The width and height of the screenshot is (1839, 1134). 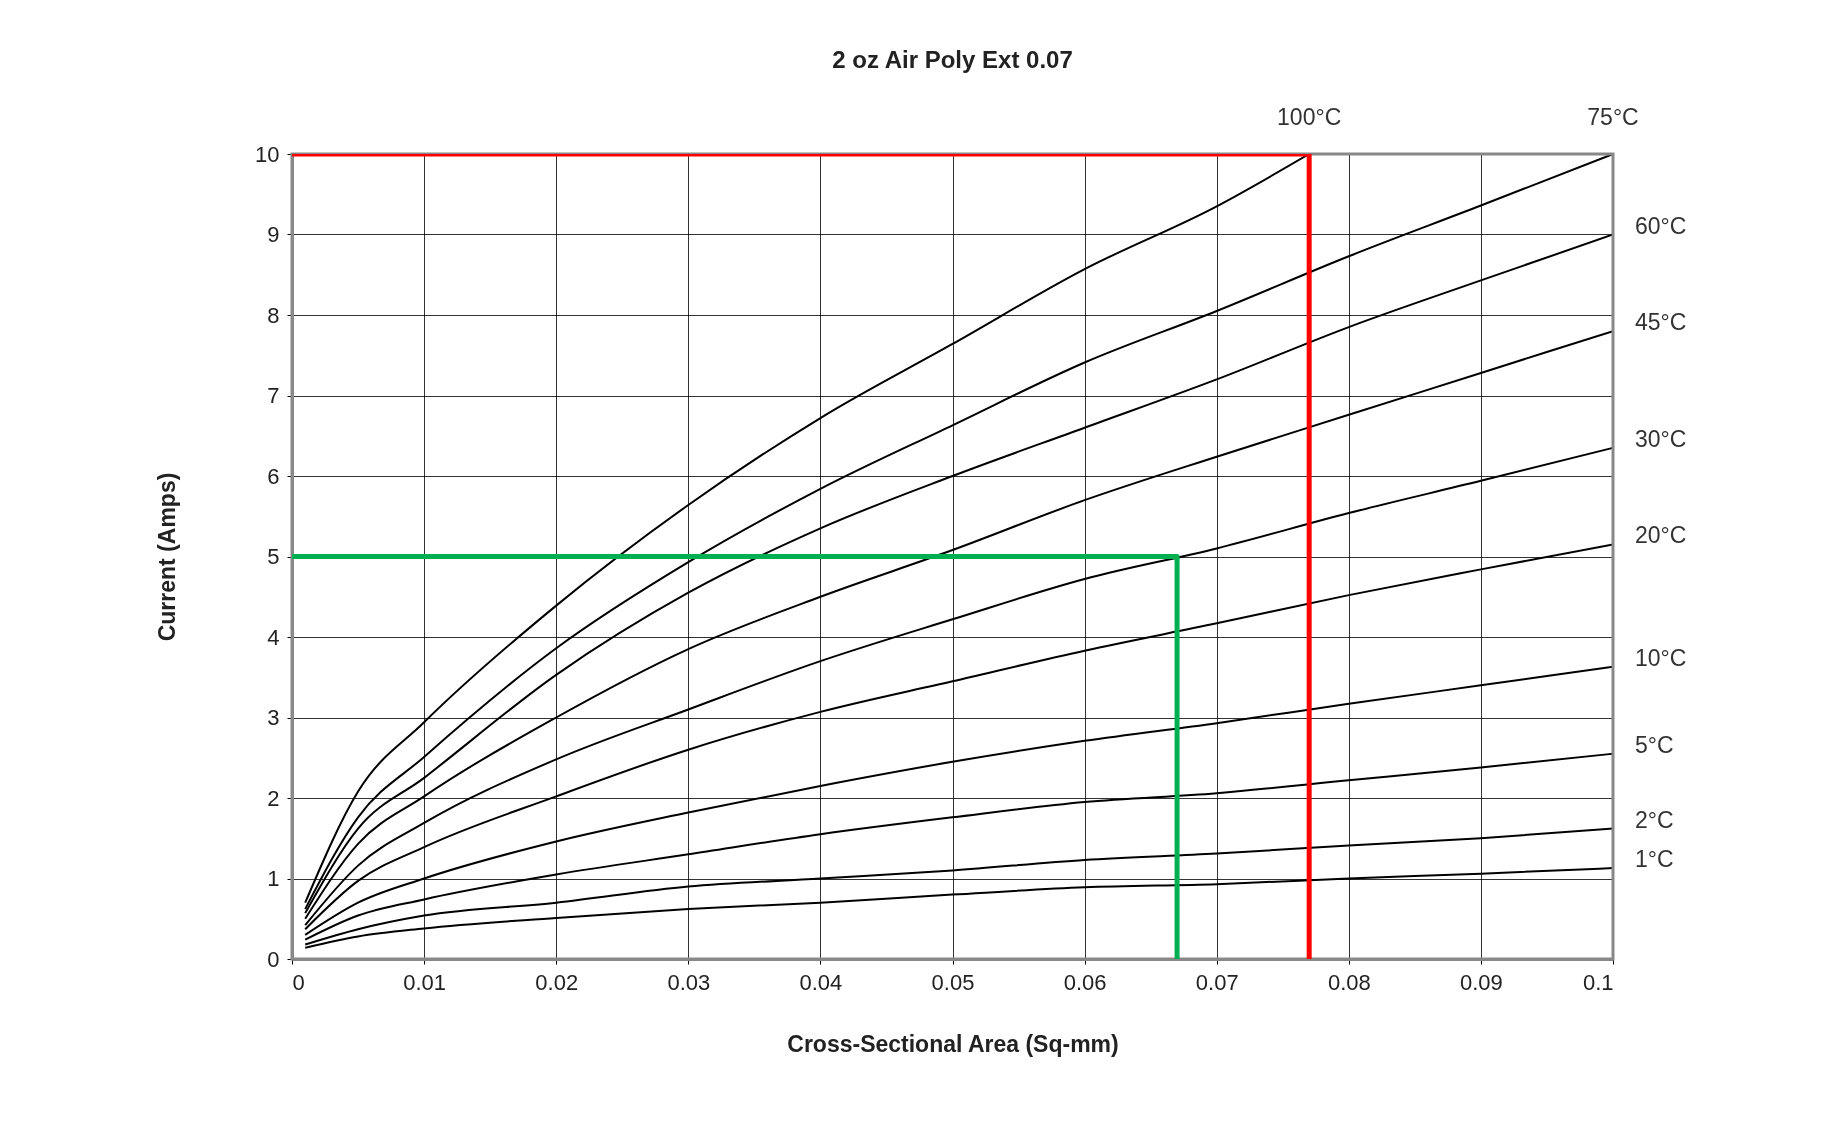 I want to click on y-axis-title: Current (Amps), so click(x=167, y=557).